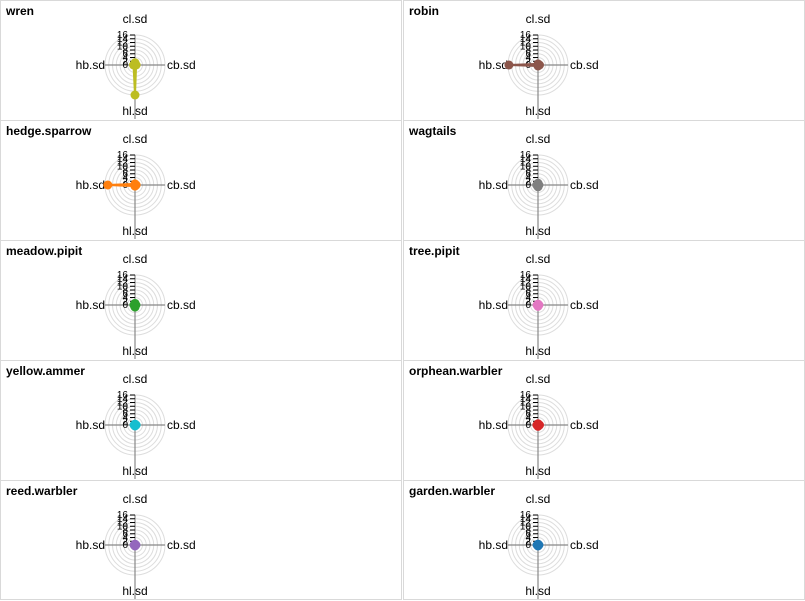 The image size is (805, 601). What do you see at coordinates (45, 371) in the screenshot?
I see `panel-title: yellow.ammer` at bounding box center [45, 371].